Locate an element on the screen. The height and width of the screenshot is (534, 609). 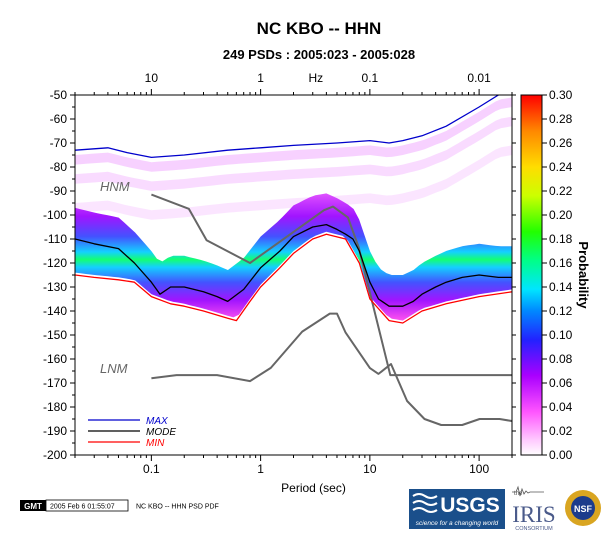
colorbar-tick-label: 0.14 is located at coordinates (561, 287).